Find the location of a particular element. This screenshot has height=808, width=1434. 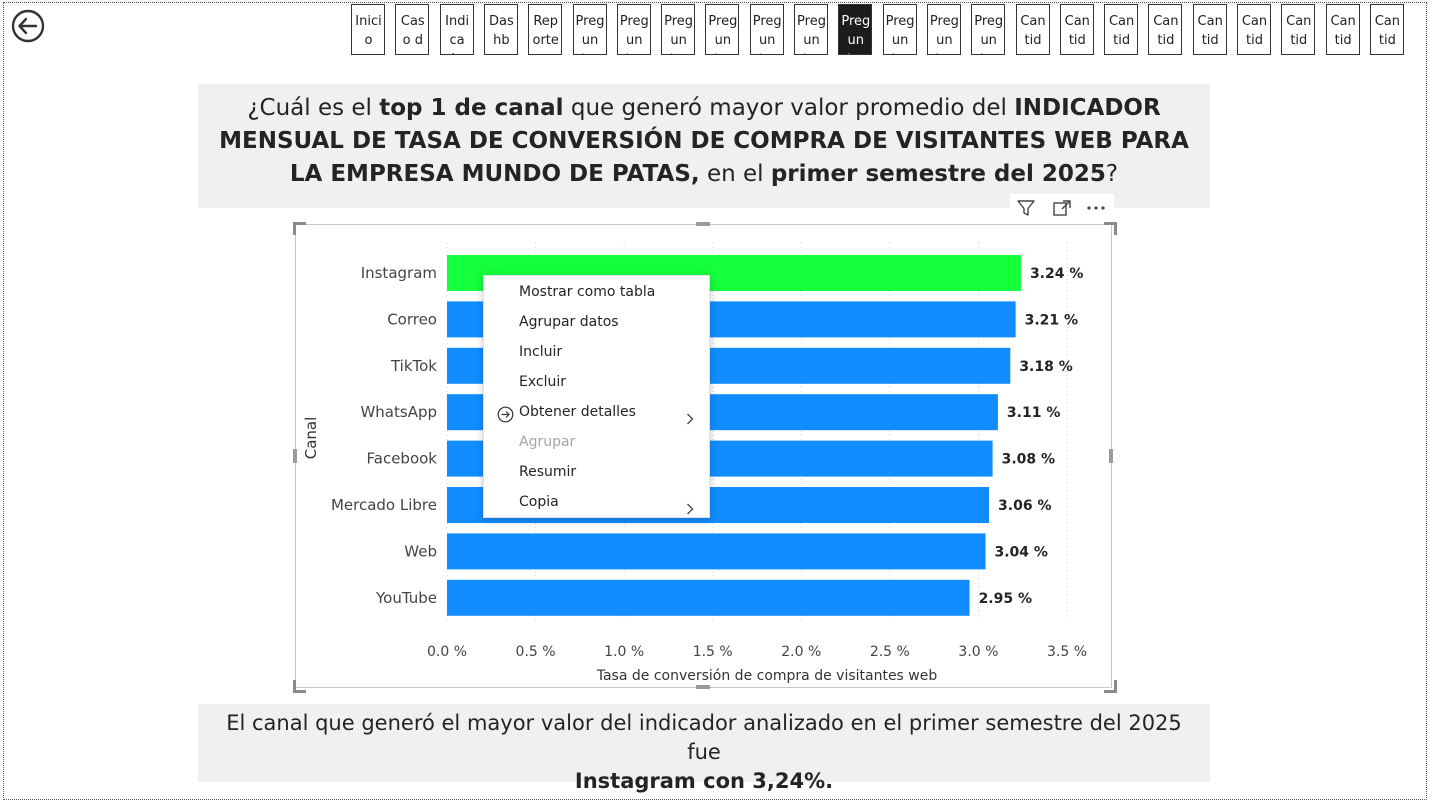

x-tick-label: 1.0 % is located at coordinates (624, 652).